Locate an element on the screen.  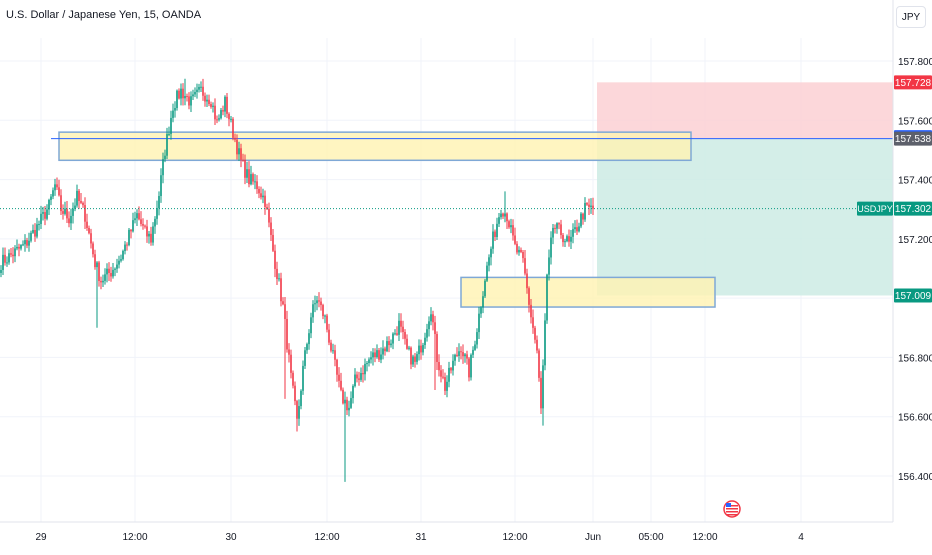
last-price-label: 157.302 is located at coordinates (913, 208).